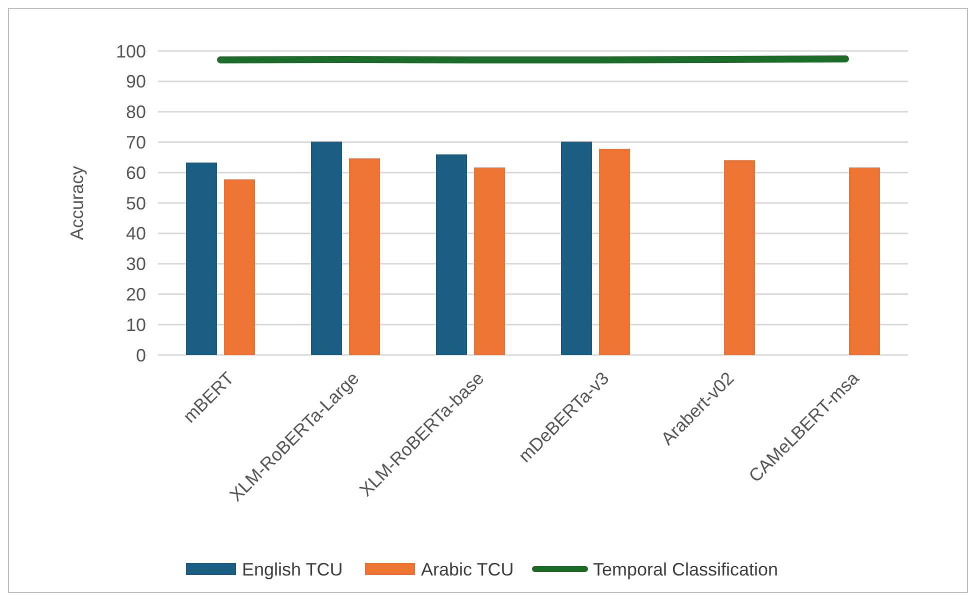 This screenshot has height=601, width=976. What do you see at coordinates (292, 569) in the screenshot?
I see `legend-label: English TCU` at bounding box center [292, 569].